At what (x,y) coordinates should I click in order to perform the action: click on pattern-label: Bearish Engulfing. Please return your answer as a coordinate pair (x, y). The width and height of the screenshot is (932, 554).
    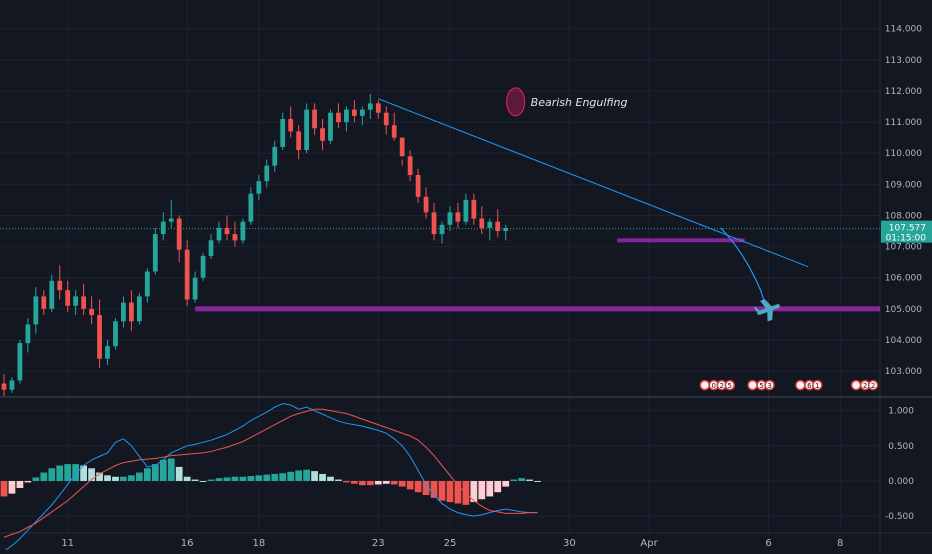
    Looking at the image, I should click on (579, 102).